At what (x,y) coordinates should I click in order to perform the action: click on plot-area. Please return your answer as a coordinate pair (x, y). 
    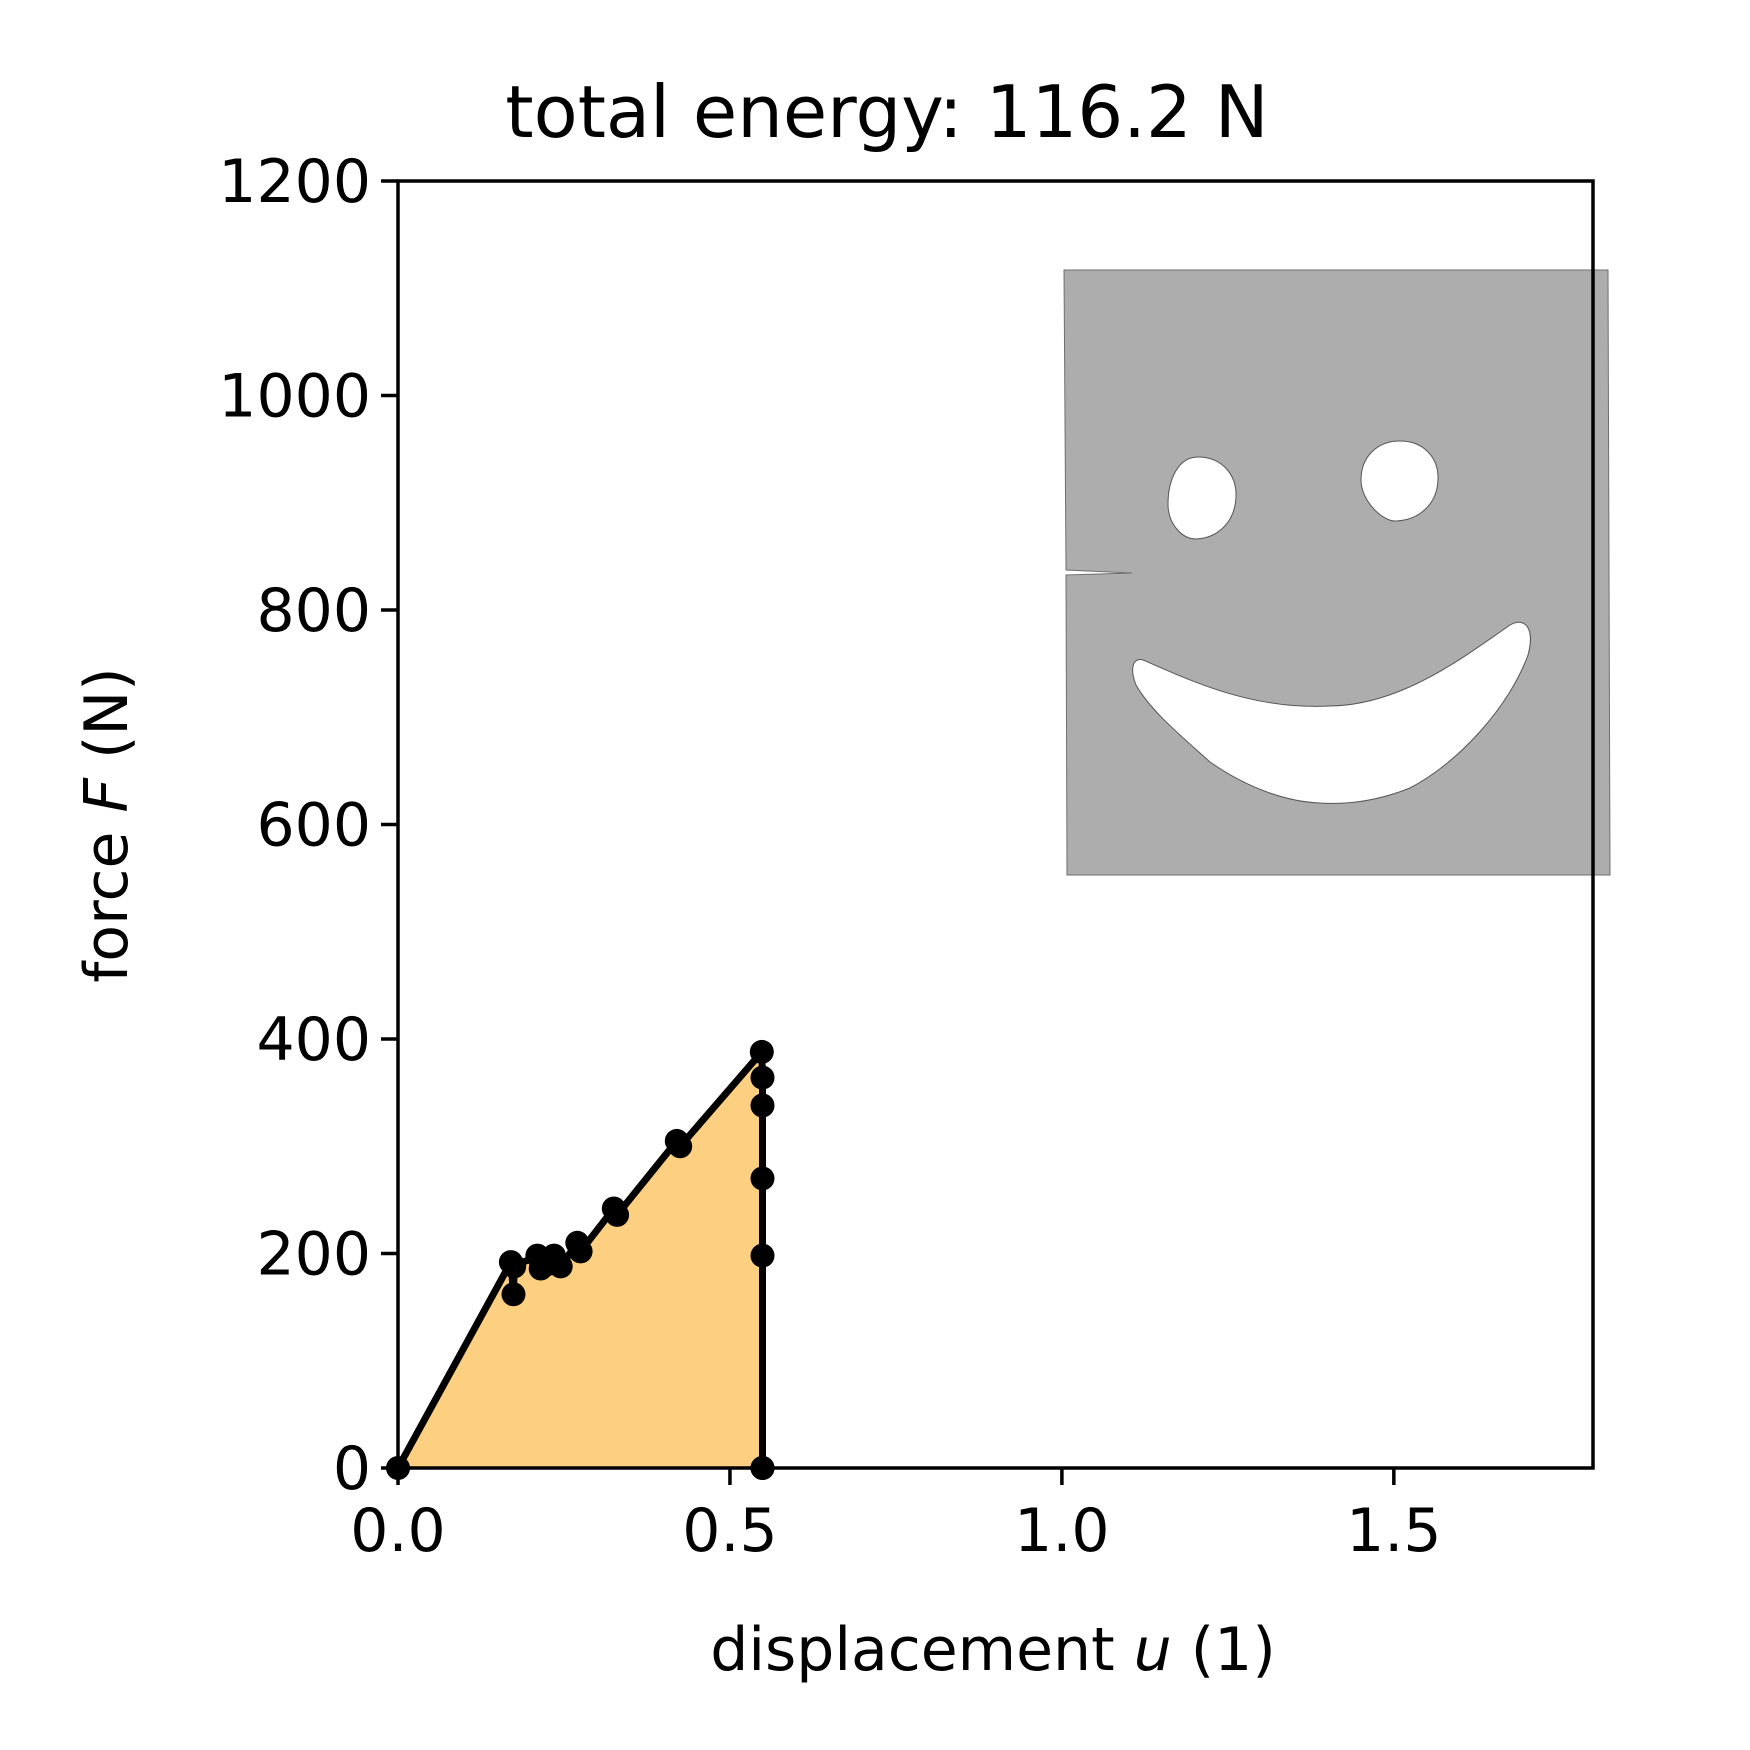
    Looking at the image, I should click on (580, 1259).